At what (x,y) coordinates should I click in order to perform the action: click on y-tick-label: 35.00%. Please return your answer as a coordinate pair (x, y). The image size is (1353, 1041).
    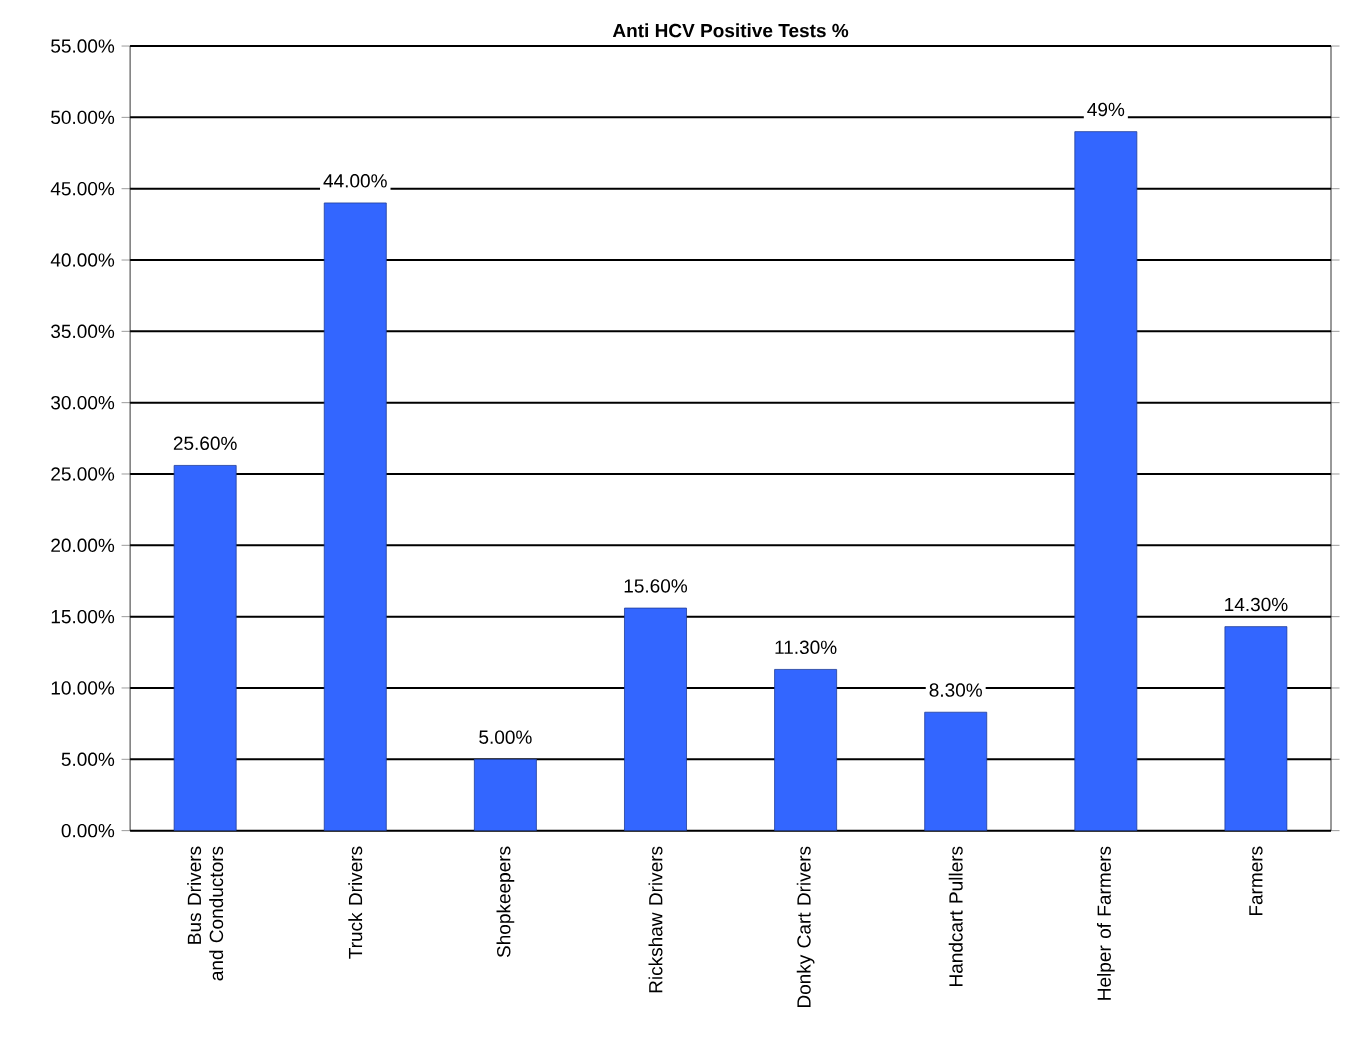
    Looking at the image, I should click on (83, 331).